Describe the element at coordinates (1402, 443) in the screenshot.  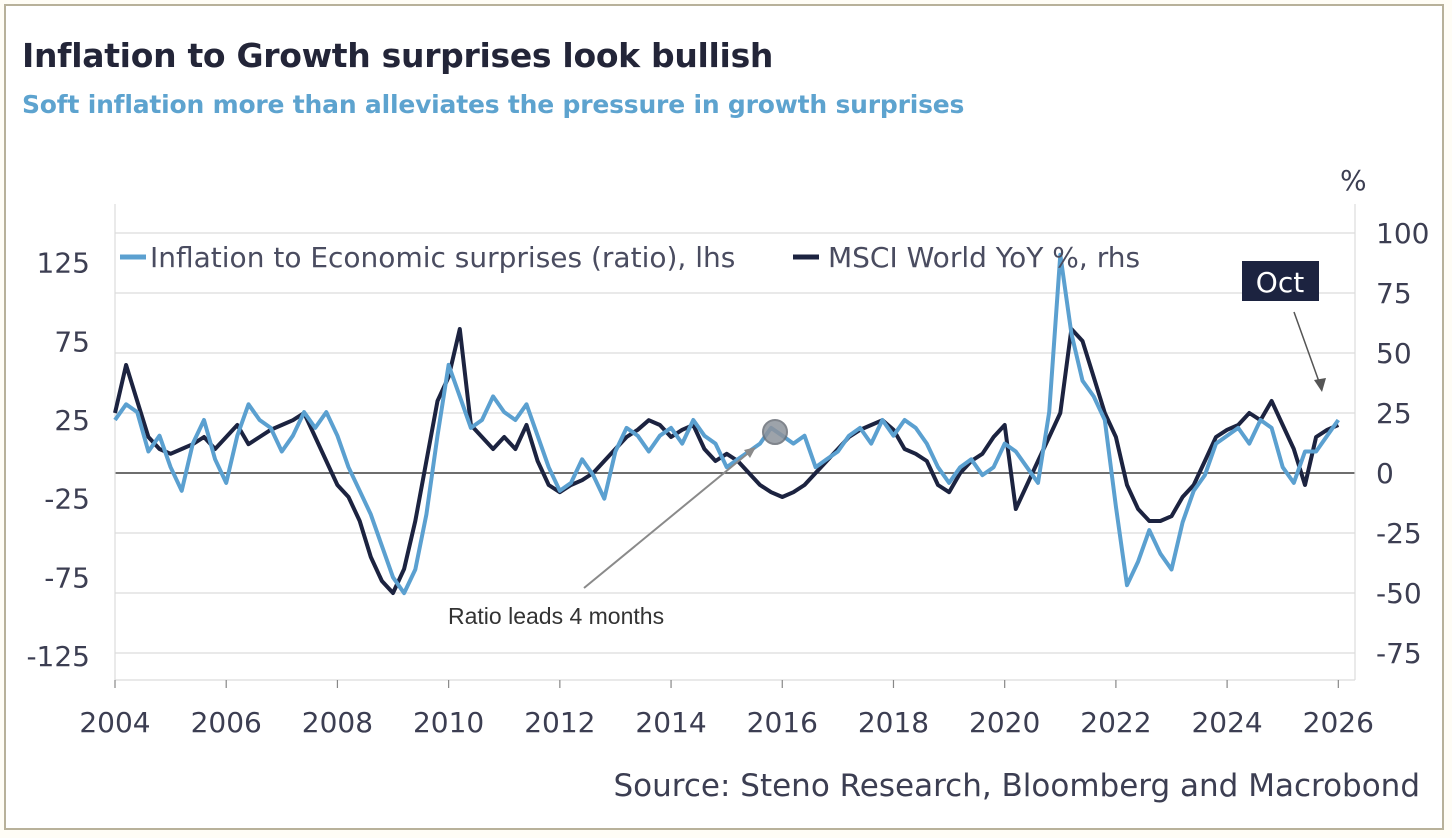
I see `right-axis-ticks: 100 75 50 25 0 -25 -50 -75` at that location.